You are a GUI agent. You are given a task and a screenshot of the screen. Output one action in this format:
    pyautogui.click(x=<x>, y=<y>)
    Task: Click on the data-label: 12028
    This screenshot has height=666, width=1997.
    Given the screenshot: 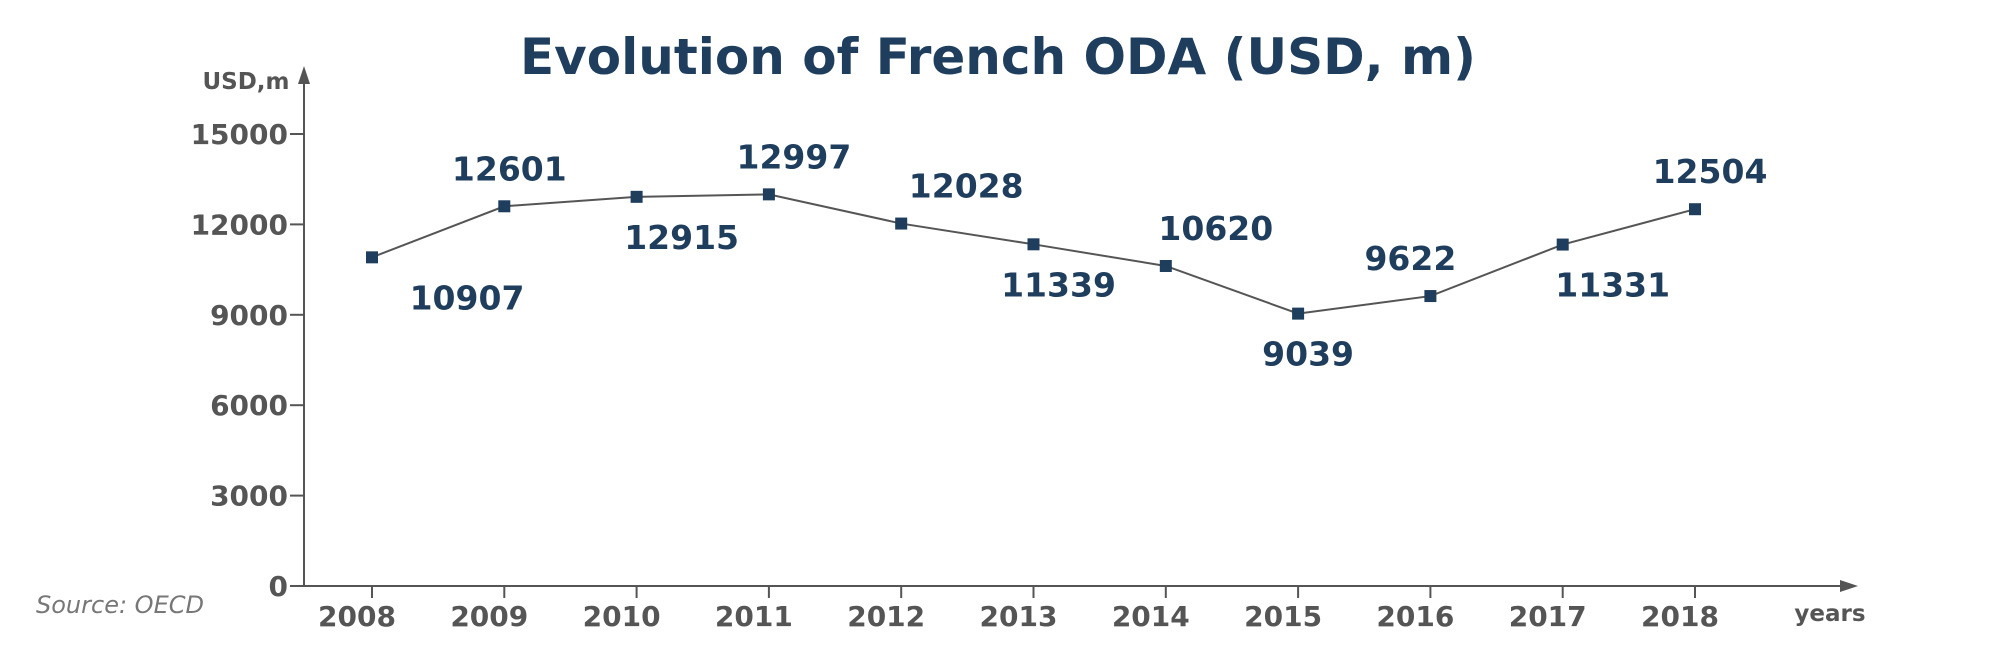 What is the action you would take?
    pyautogui.click(x=966, y=186)
    